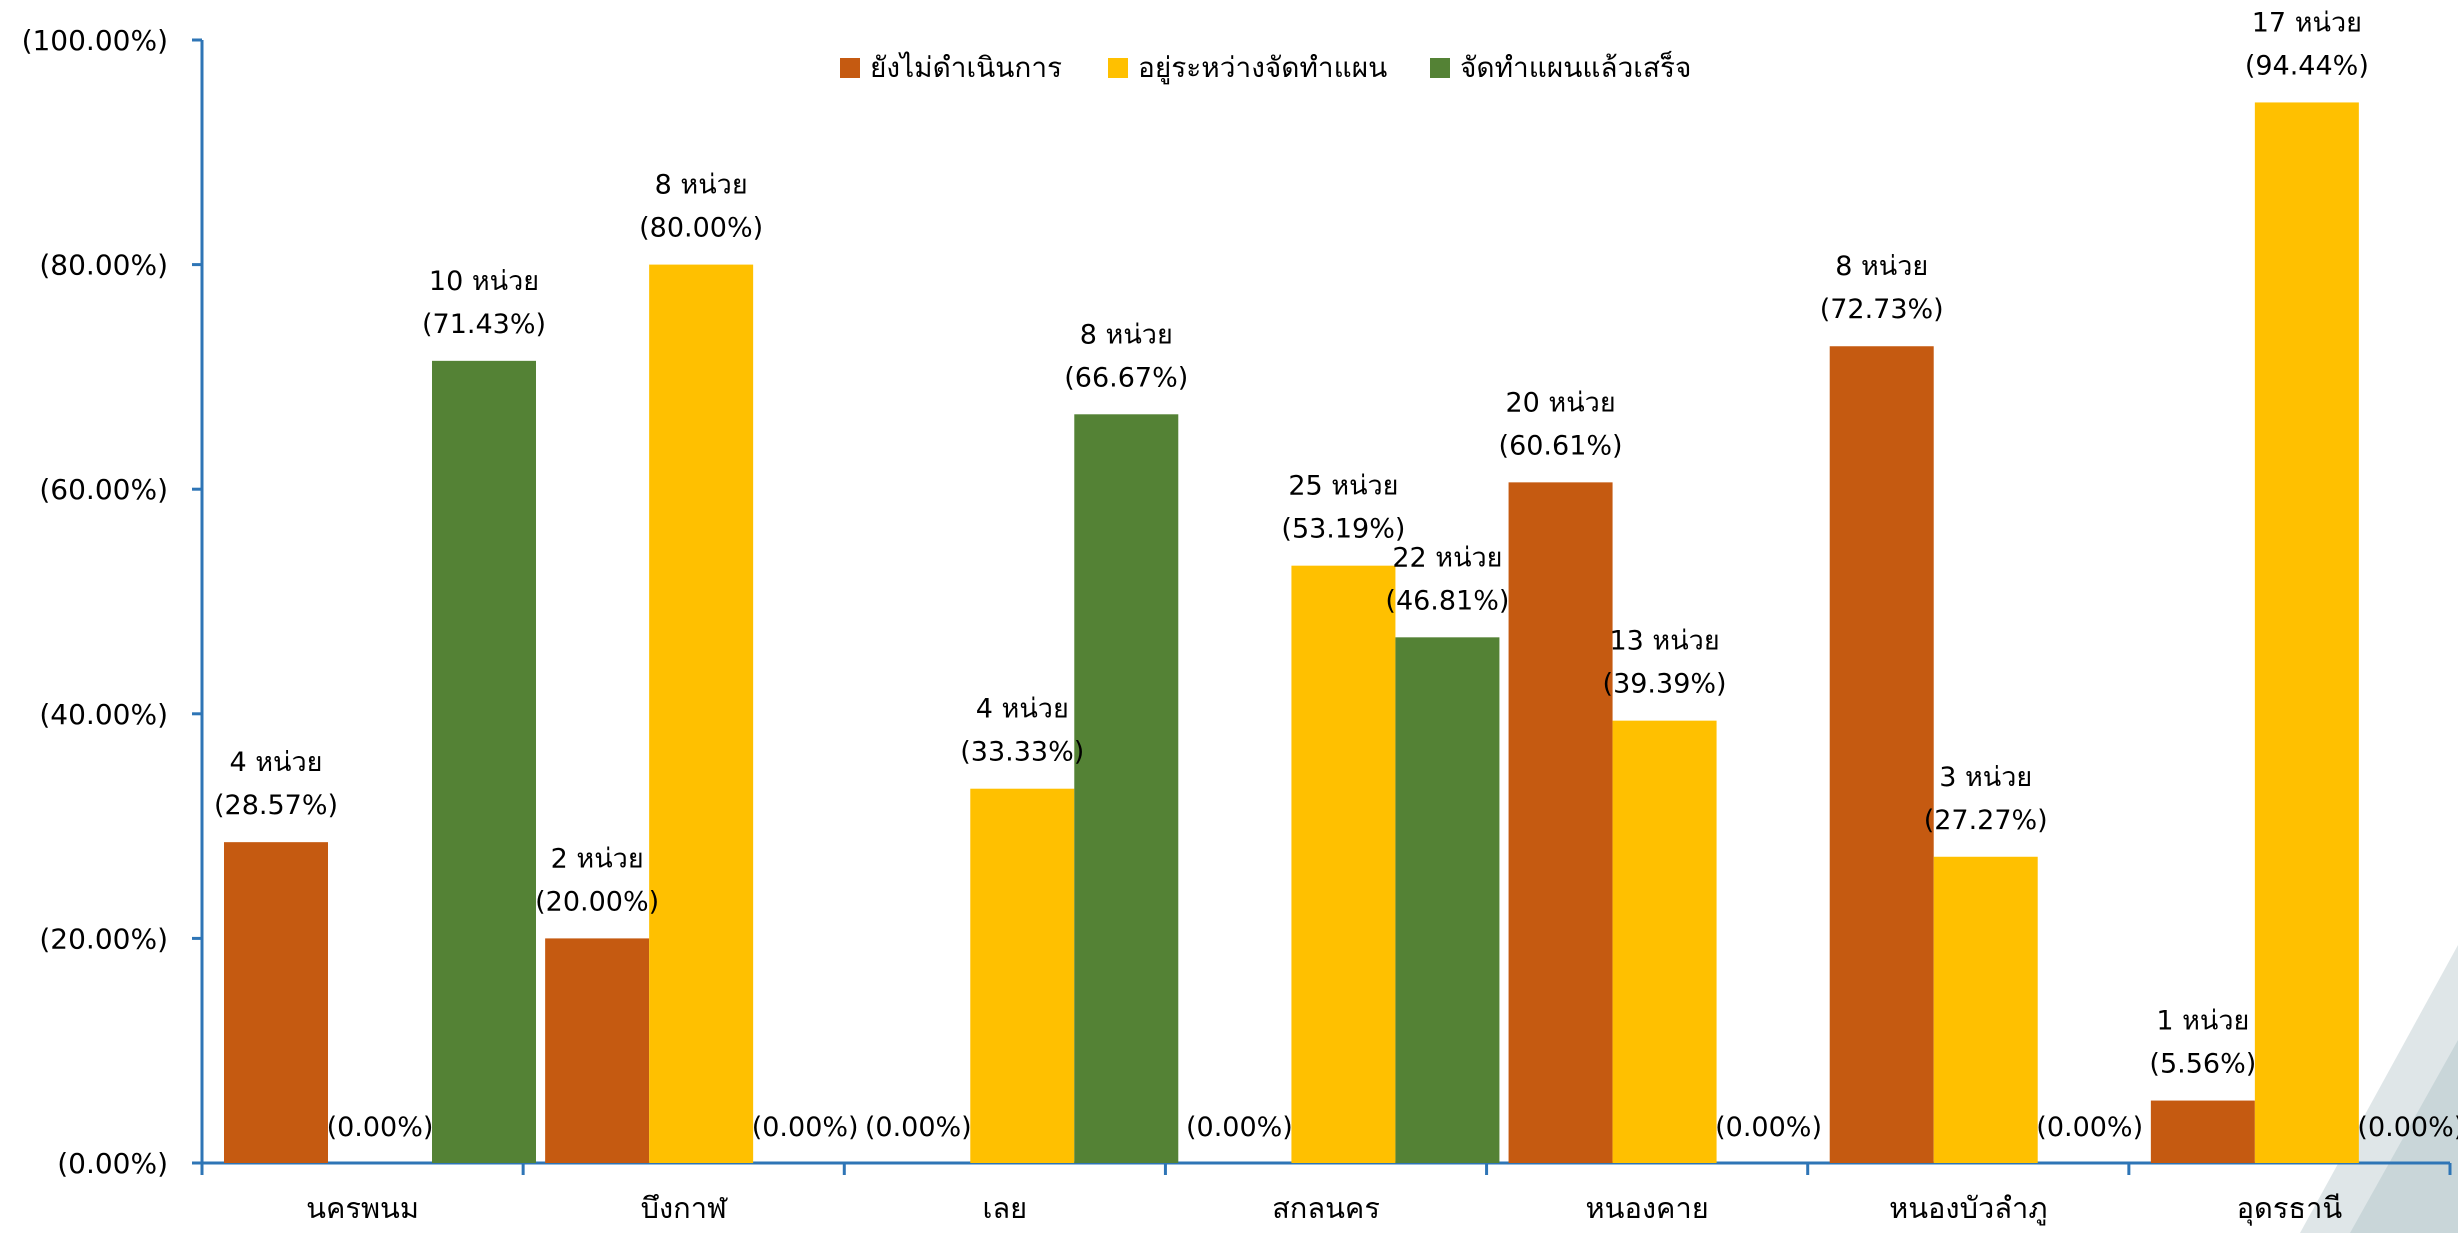  What do you see at coordinates (684, 1208) in the screenshot?
I see `x-category-label: บึงกาฬ` at bounding box center [684, 1208].